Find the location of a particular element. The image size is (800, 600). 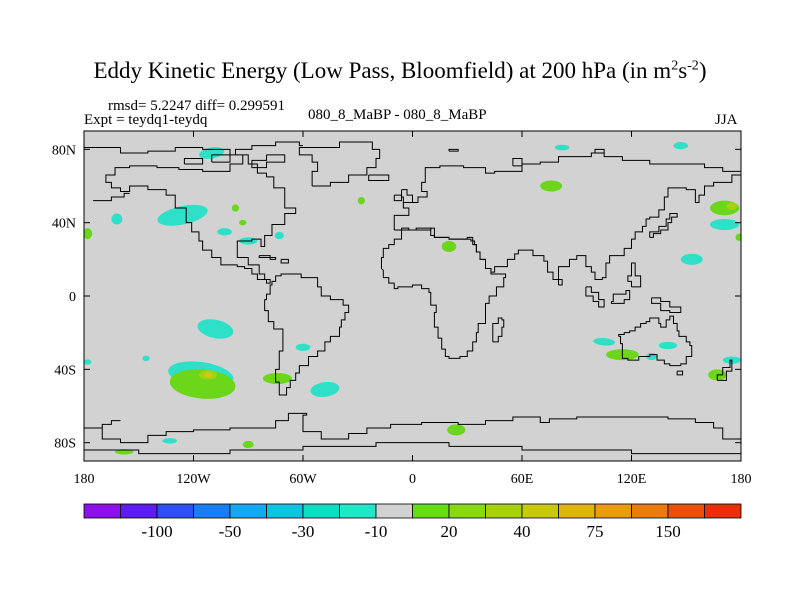

colorbar-label-6: 75 is located at coordinates (595, 531).